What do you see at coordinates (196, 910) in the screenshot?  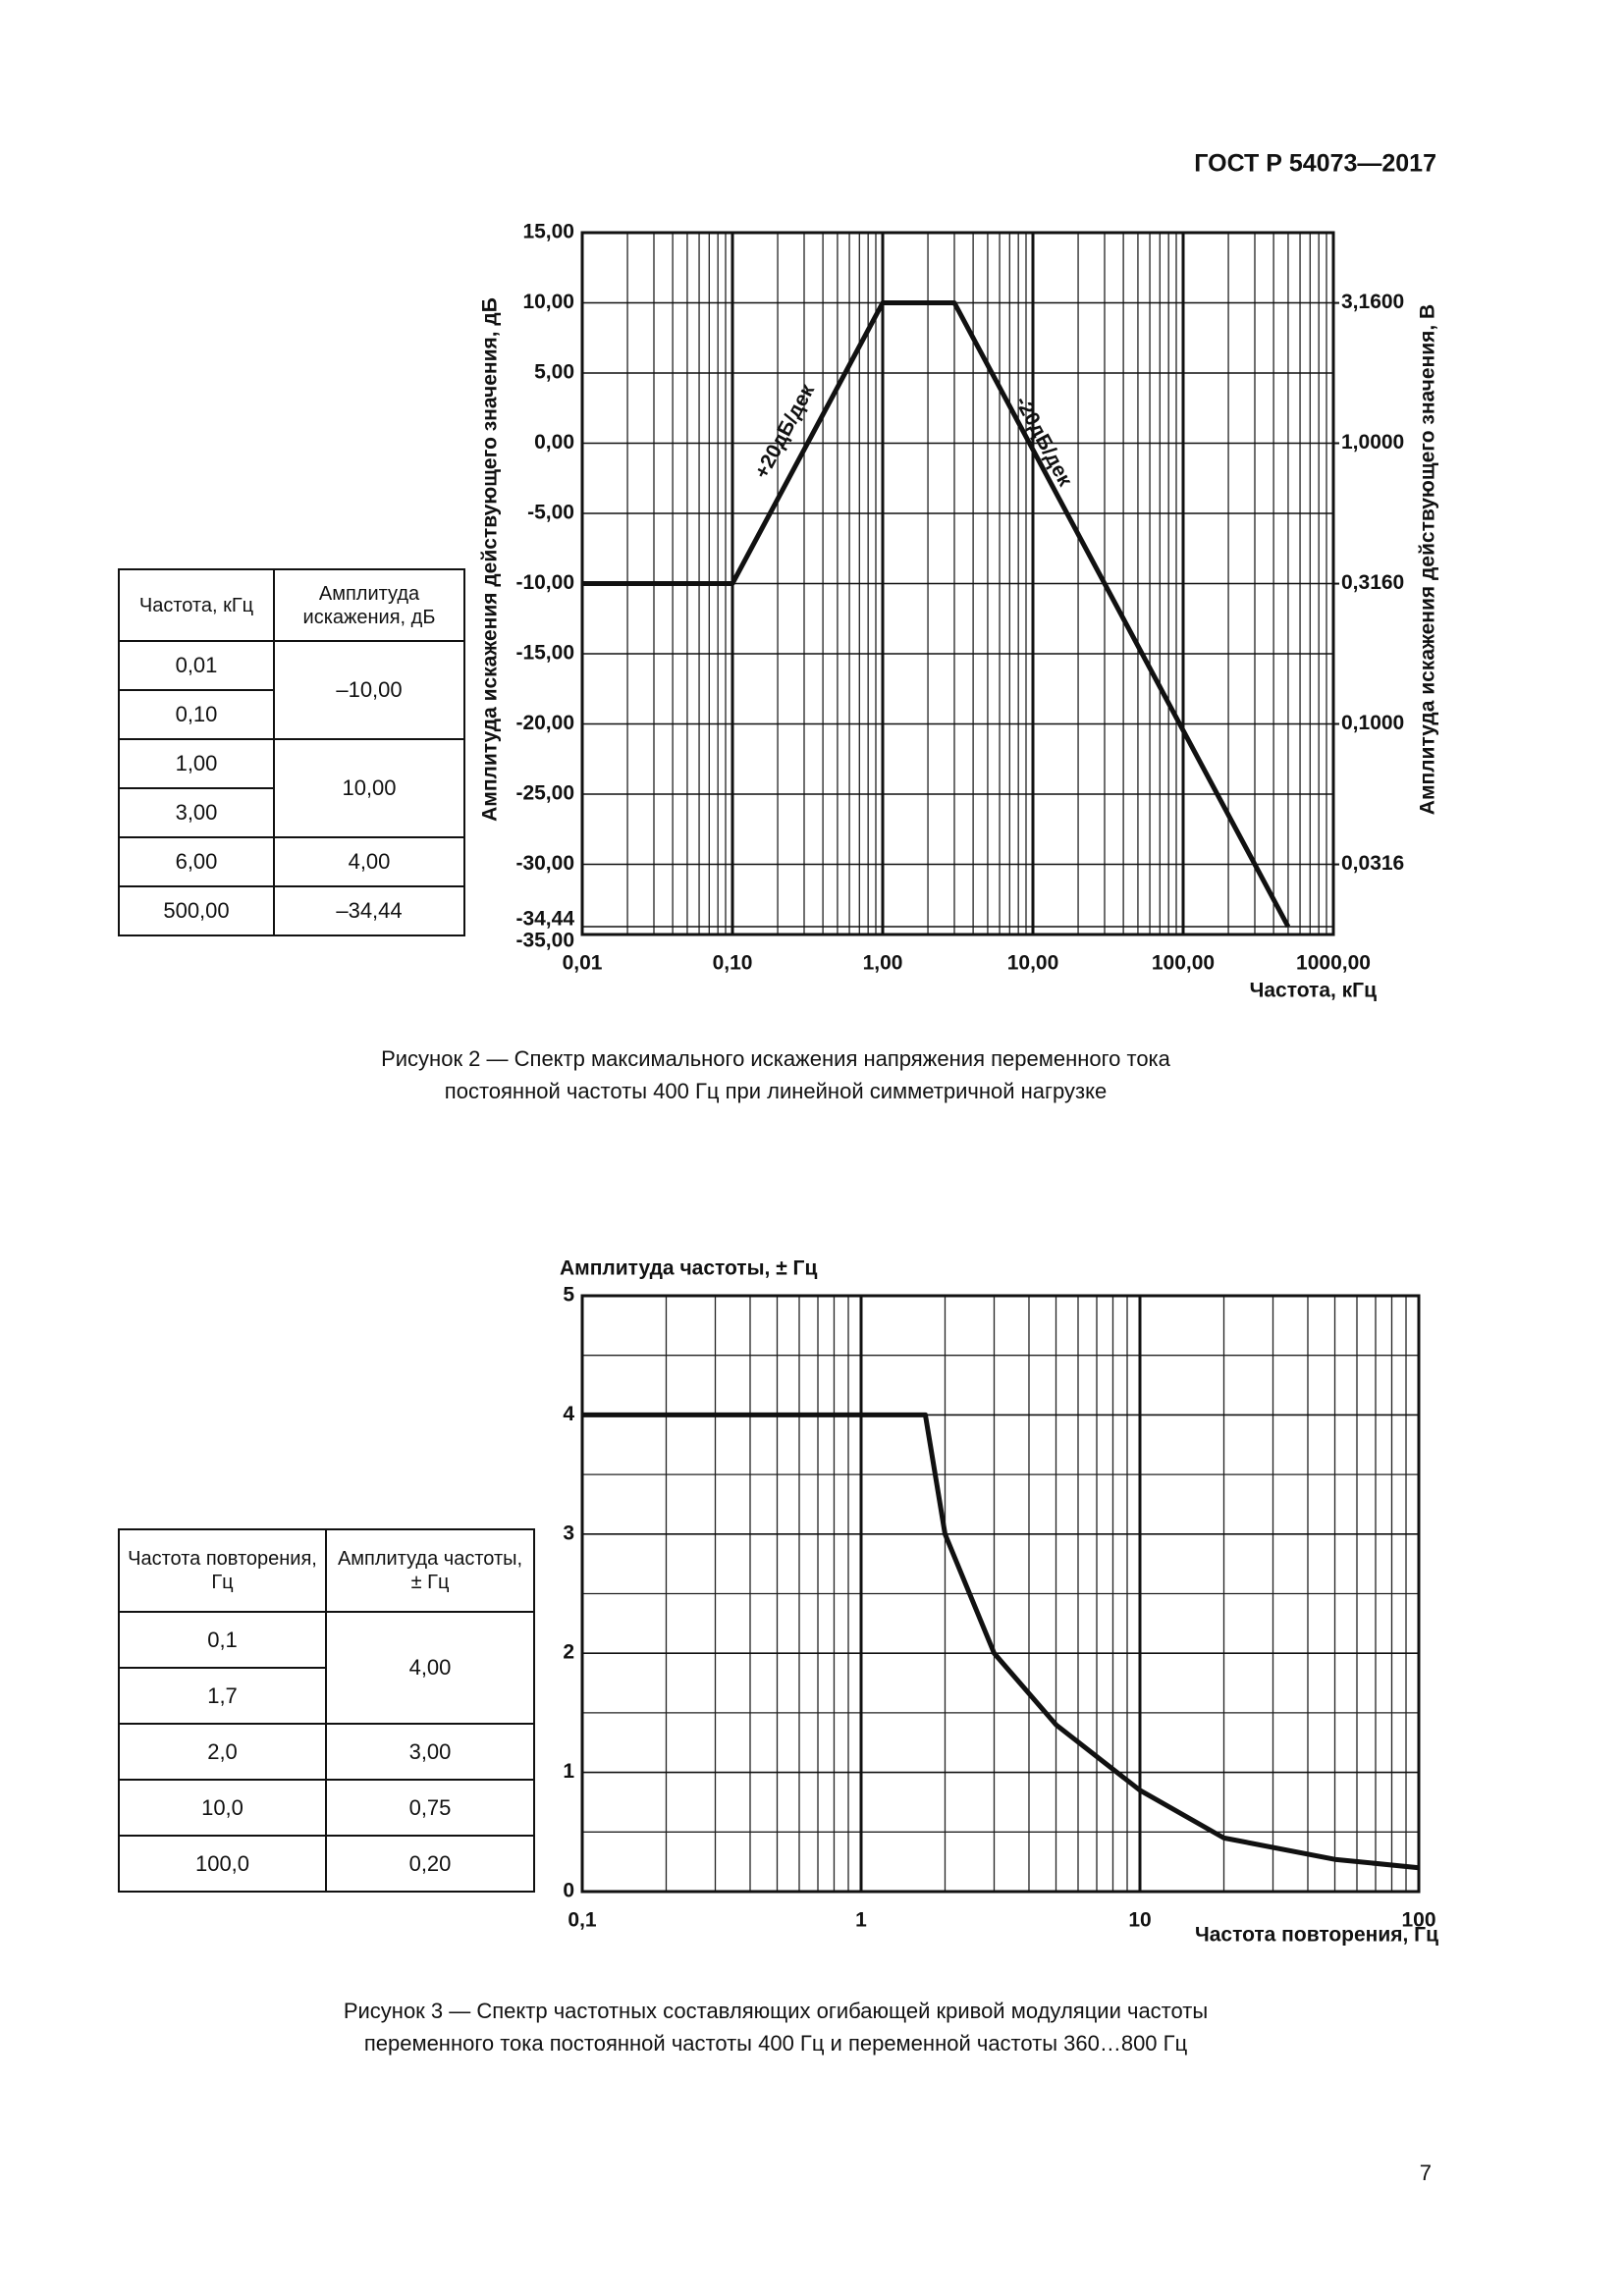 I see `table-cell: 500,00` at bounding box center [196, 910].